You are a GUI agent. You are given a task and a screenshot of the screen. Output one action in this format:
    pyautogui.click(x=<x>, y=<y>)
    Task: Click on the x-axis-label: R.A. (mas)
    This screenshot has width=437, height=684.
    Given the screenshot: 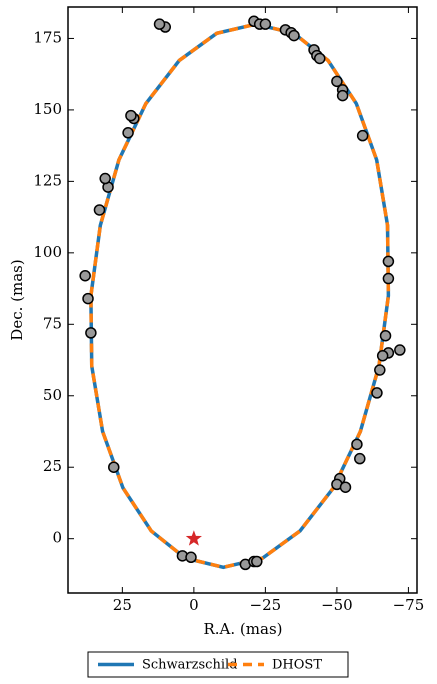 What is the action you would take?
    pyautogui.click(x=243, y=629)
    